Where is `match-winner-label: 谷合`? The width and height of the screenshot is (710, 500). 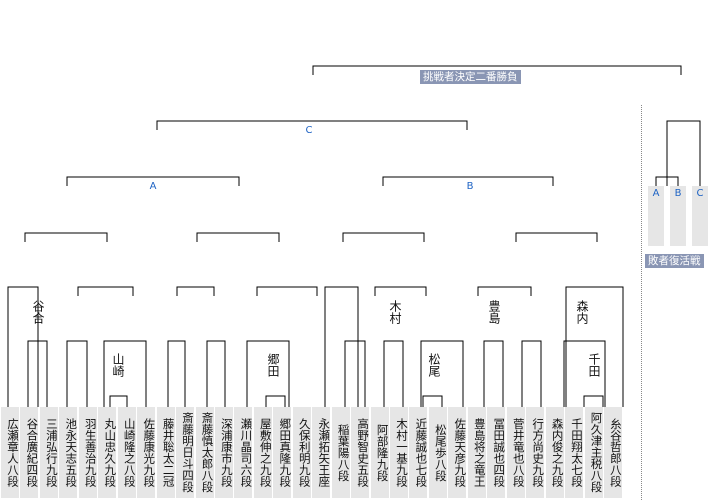
match-winner-label: 谷合 is located at coordinates (38, 312).